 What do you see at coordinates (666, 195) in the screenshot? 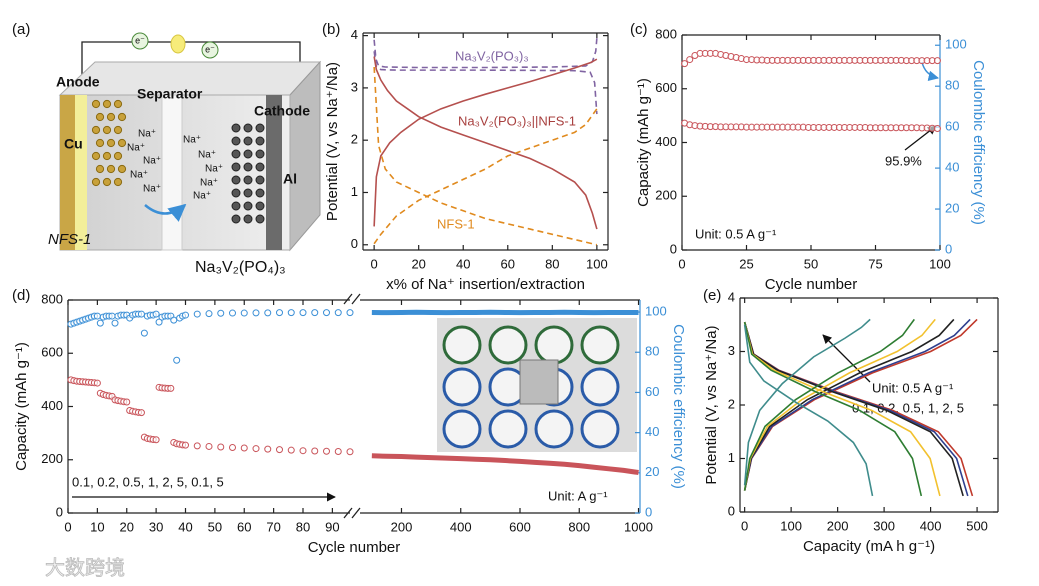
I see `y-tick-label: 200` at bounding box center [666, 195].